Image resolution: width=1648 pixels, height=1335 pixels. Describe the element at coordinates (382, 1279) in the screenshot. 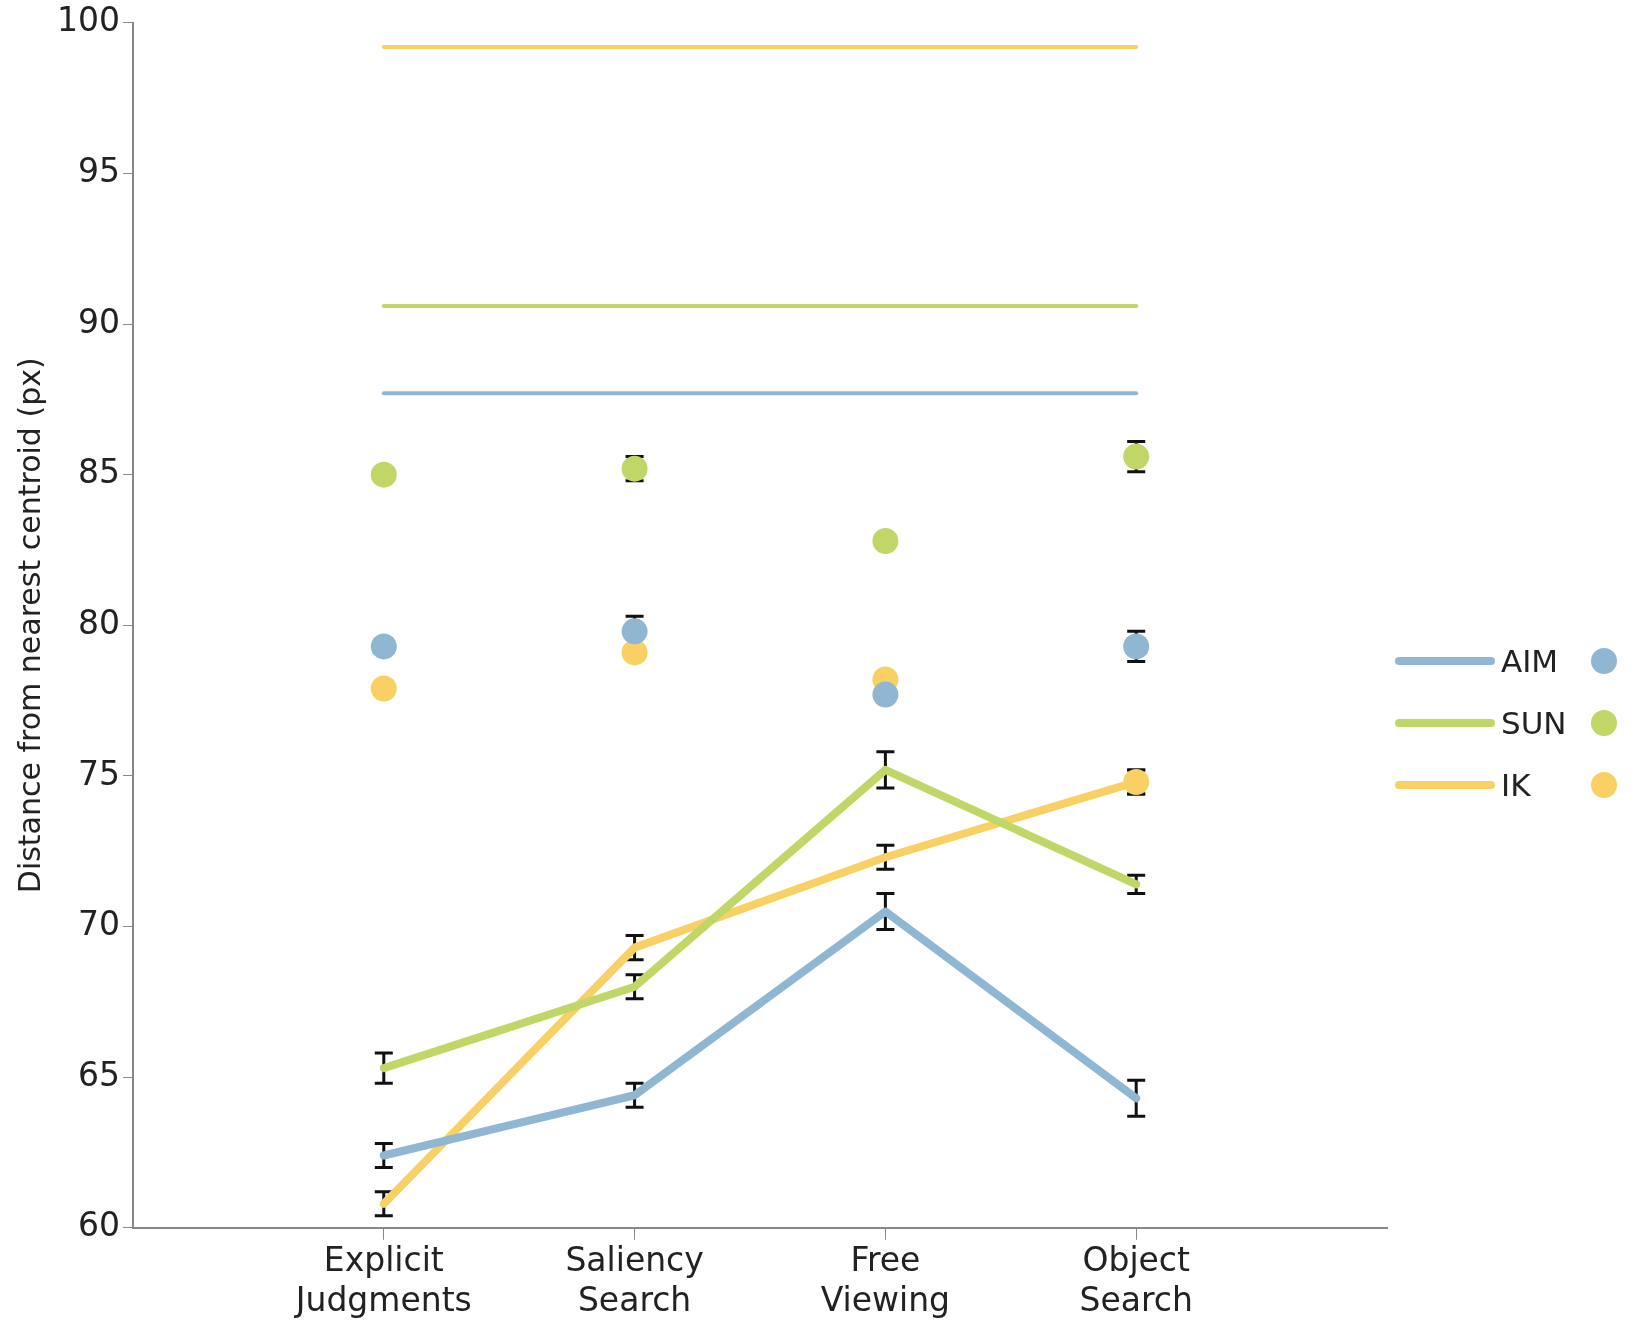

I see `x-tick-label: Explicit Judgments` at that location.